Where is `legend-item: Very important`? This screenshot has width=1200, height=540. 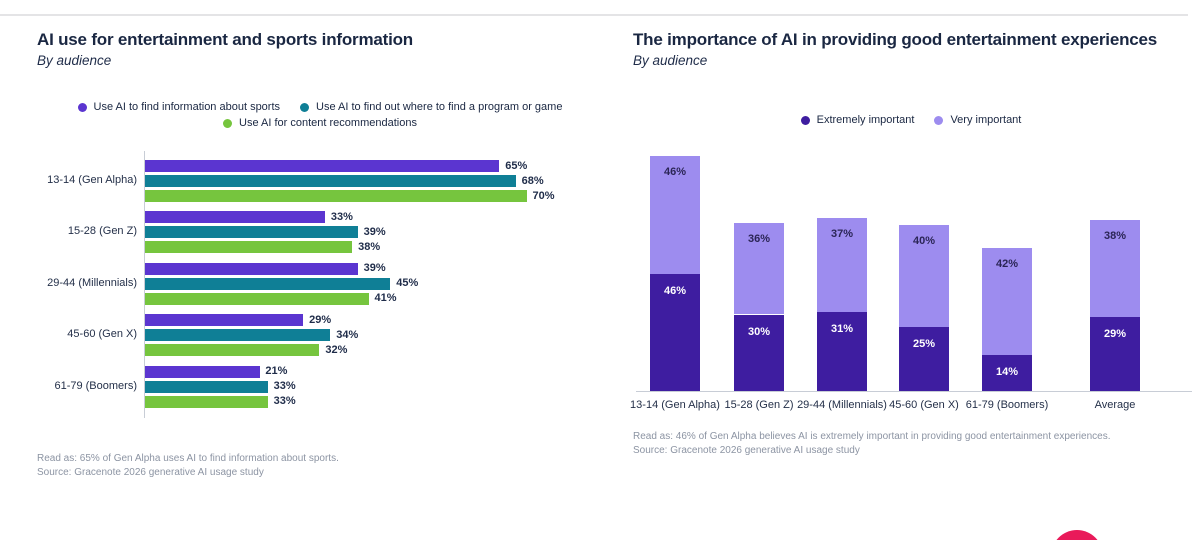 legend-item: Very important is located at coordinates (977, 120).